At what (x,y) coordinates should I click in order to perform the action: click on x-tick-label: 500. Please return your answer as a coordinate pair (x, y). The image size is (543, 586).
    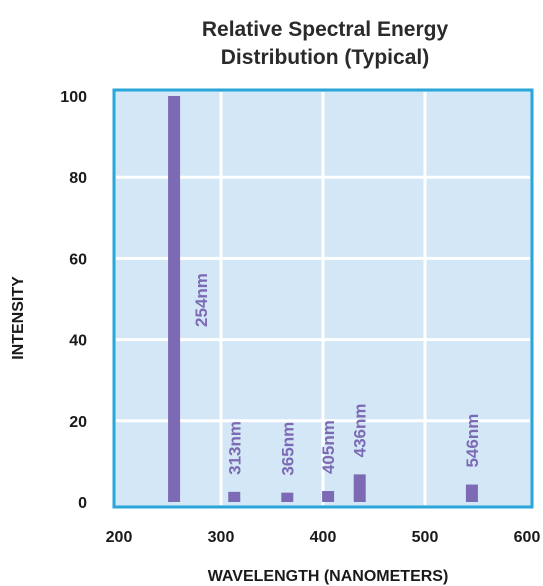
    Looking at the image, I should click on (425, 537).